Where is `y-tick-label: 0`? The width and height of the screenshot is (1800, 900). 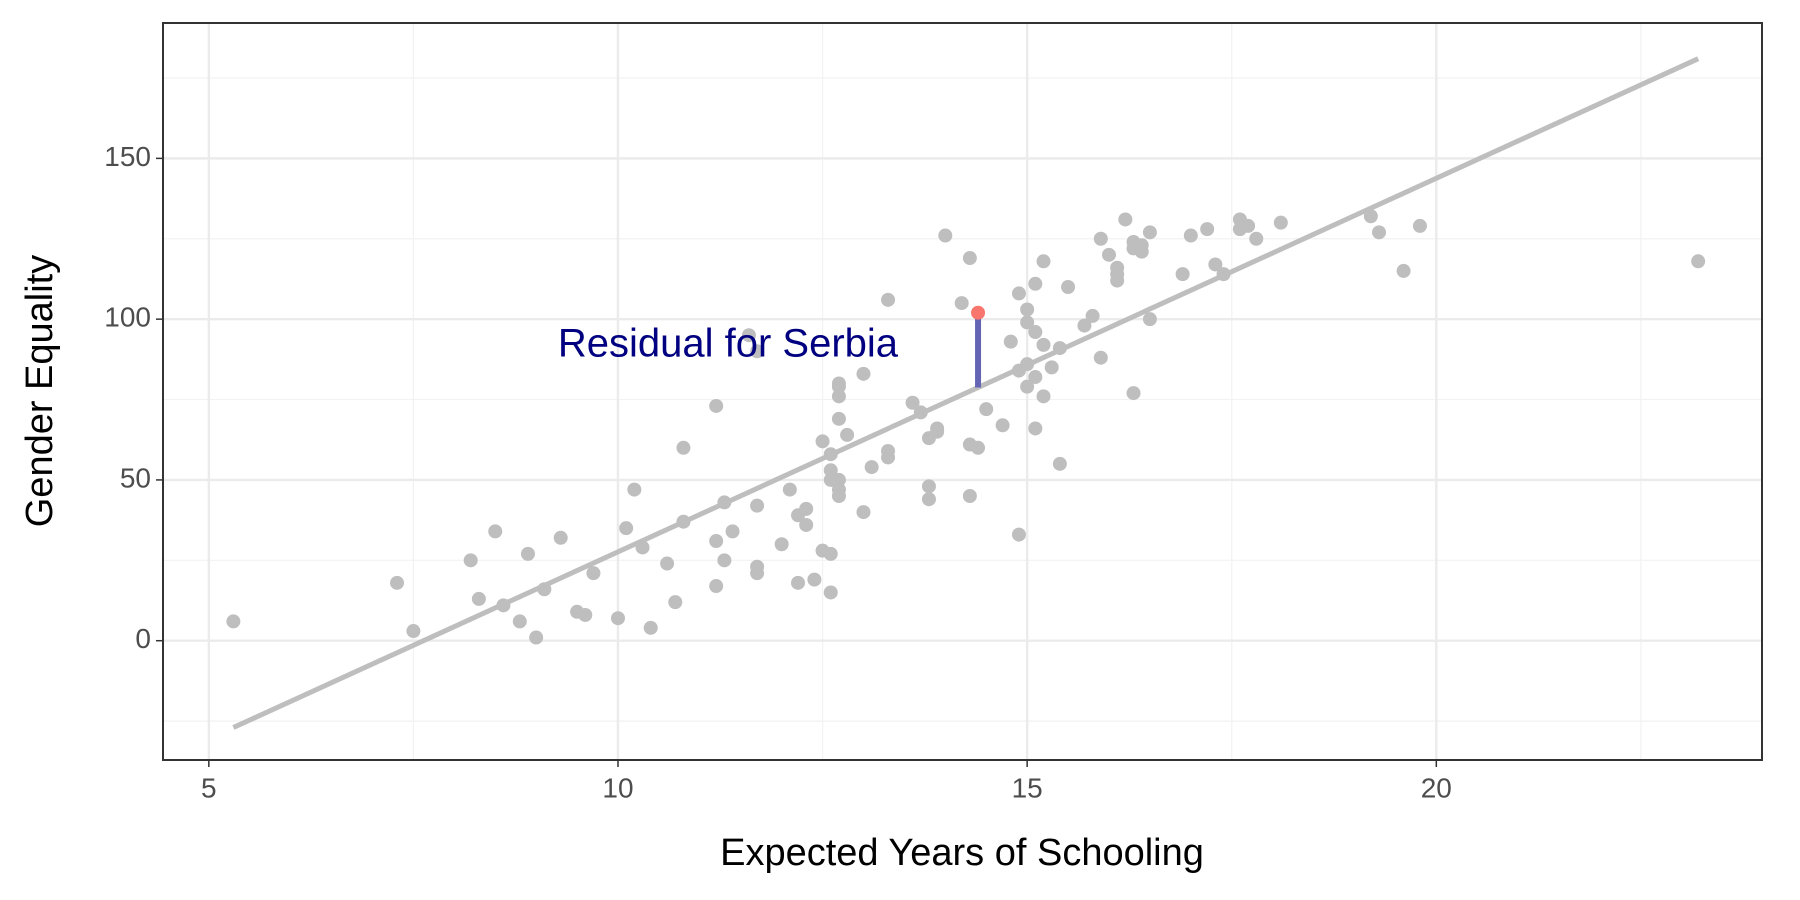 y-tick-label: 0 is located at coordinates (143, 638).